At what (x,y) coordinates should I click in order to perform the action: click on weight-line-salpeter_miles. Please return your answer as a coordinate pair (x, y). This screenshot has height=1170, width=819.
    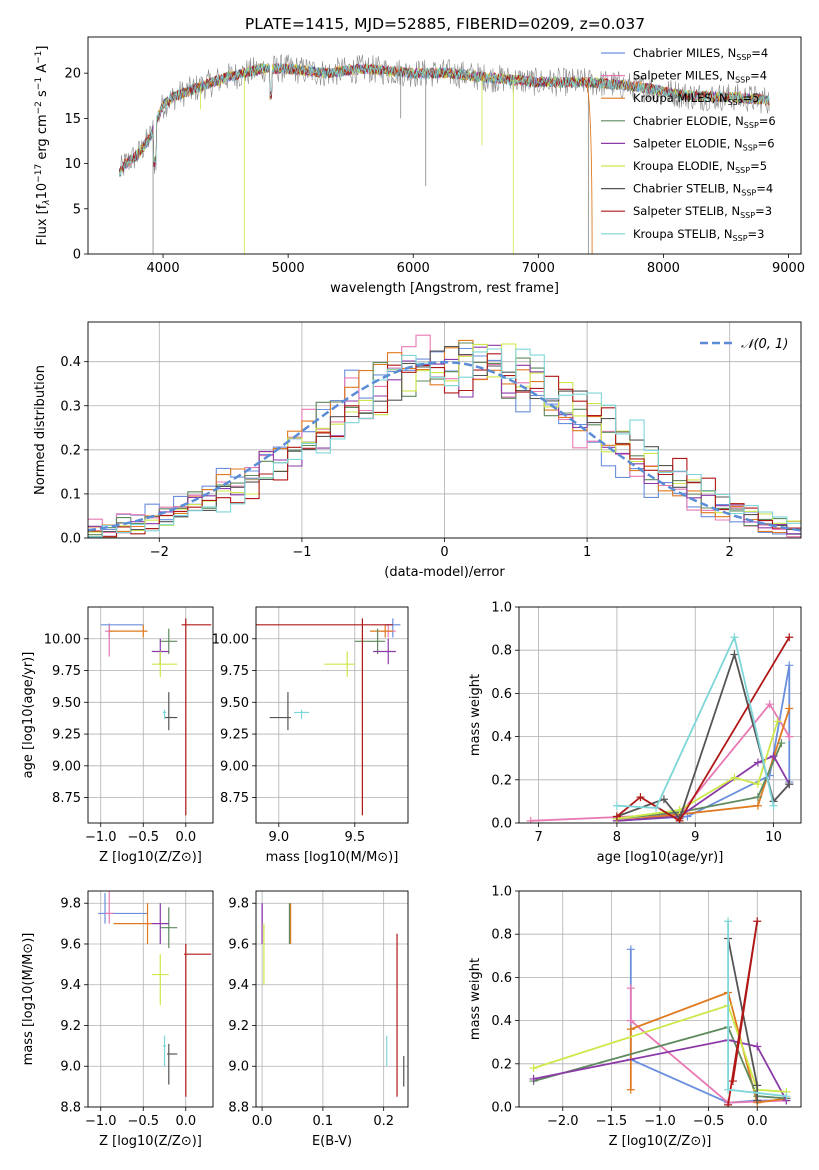
    Looking at the image, I should click on (660, 762).